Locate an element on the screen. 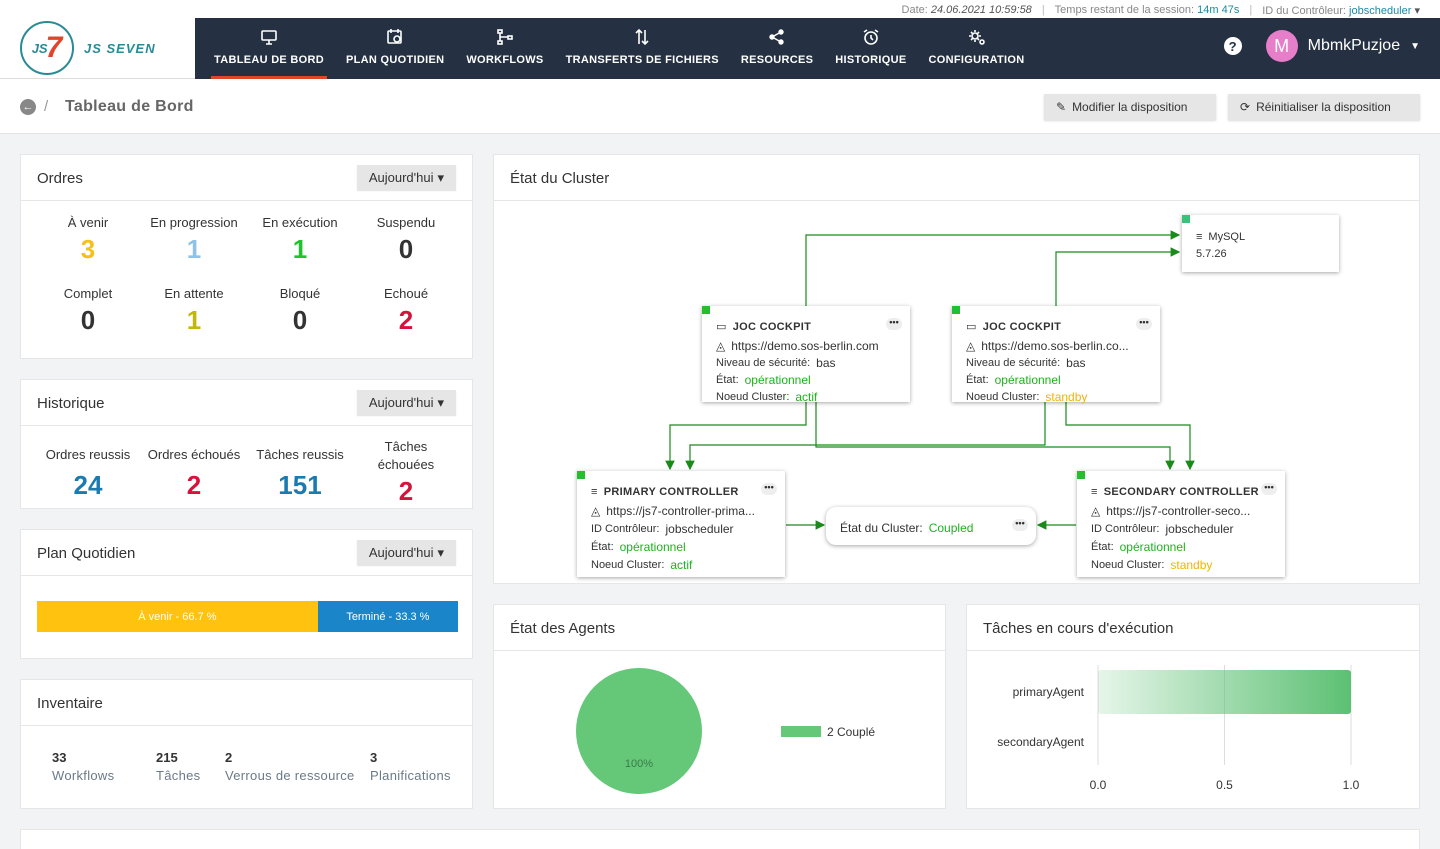 Image resolution: width=1440 pixels, height=849 pixels. avatar: M is located at coordinates (1281, 46).